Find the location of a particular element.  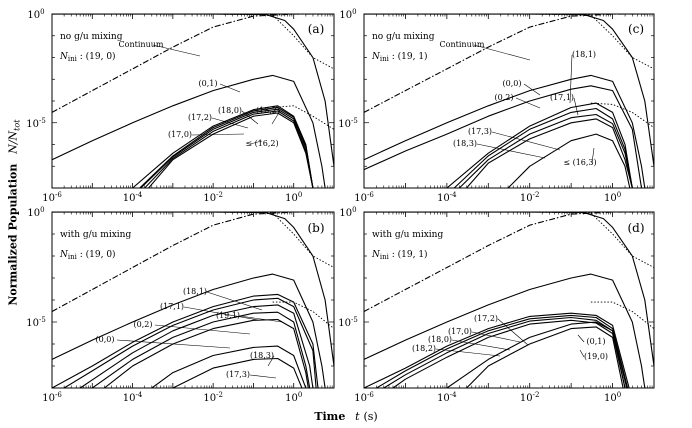

curve-label-19-1: (19,1) is located at coordinates (228, 315).